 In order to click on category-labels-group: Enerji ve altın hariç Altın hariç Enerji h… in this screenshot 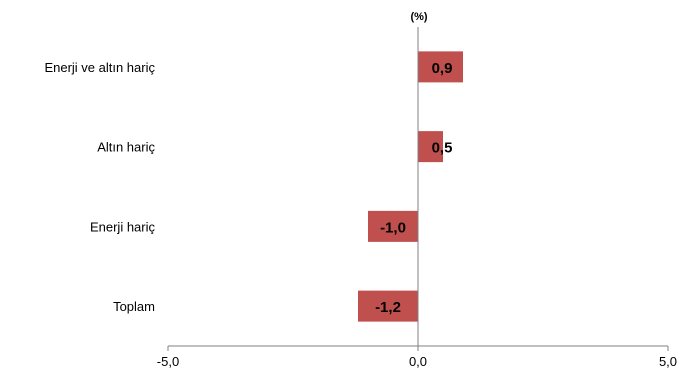, I will do `click(99, 187)`.